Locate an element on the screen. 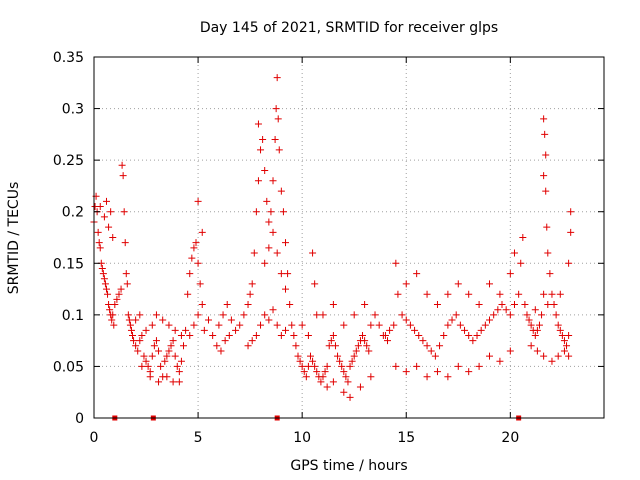 The height and width of the screenshot is (480, 640). y-tick-label: 0.1 is located at coordinates (73, 316).